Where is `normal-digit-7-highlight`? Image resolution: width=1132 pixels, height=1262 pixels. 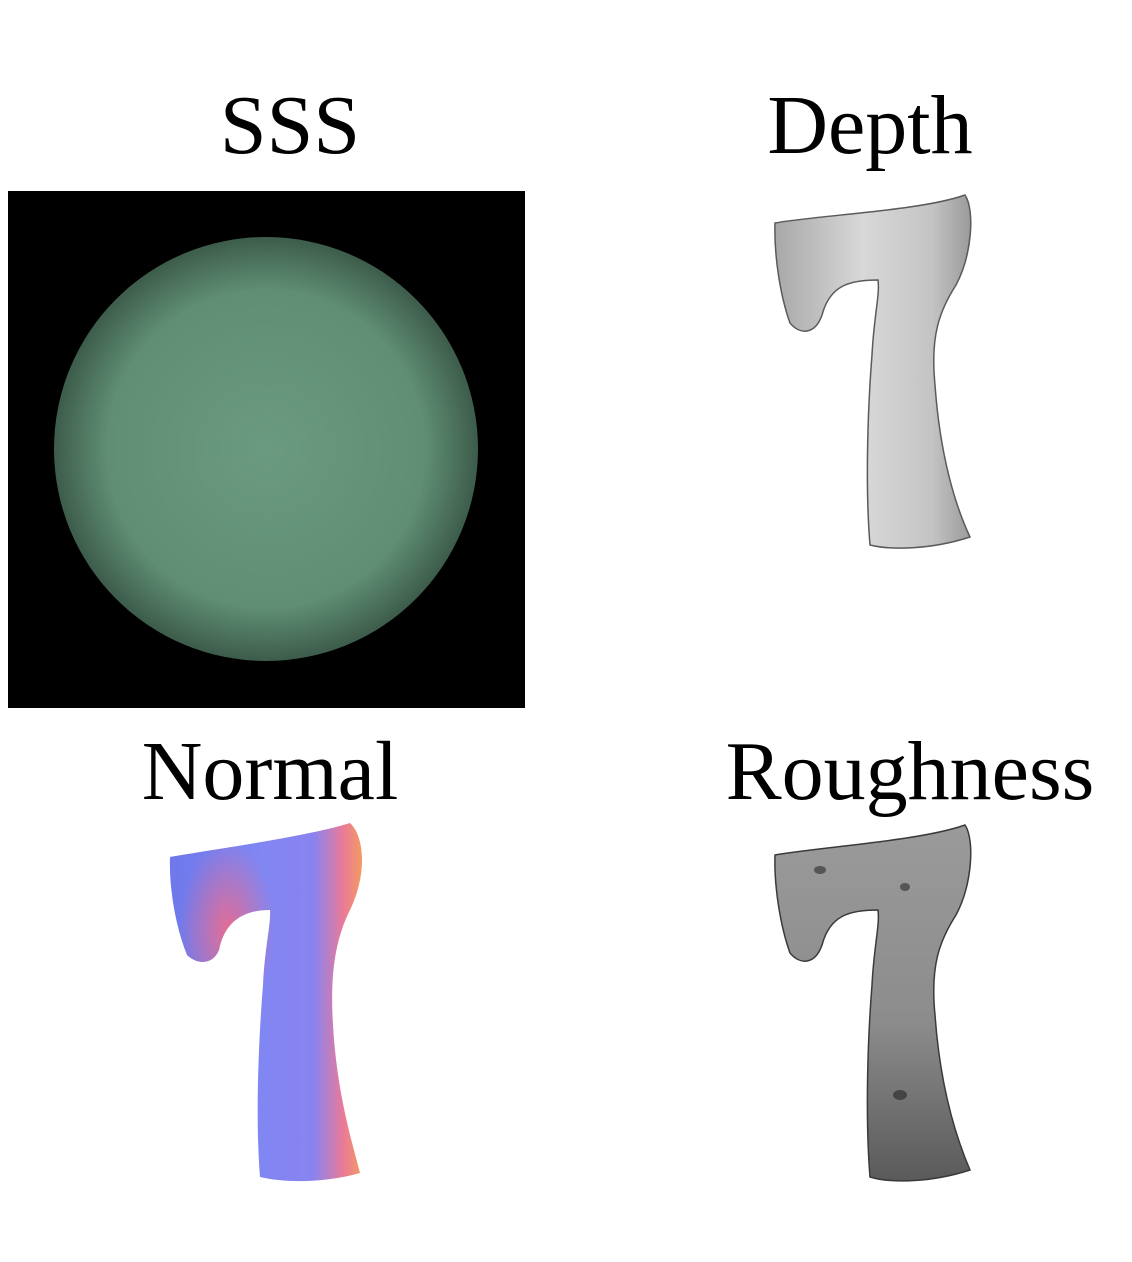 normal-digit-7-highlight is located at coordinates (266, 1002).